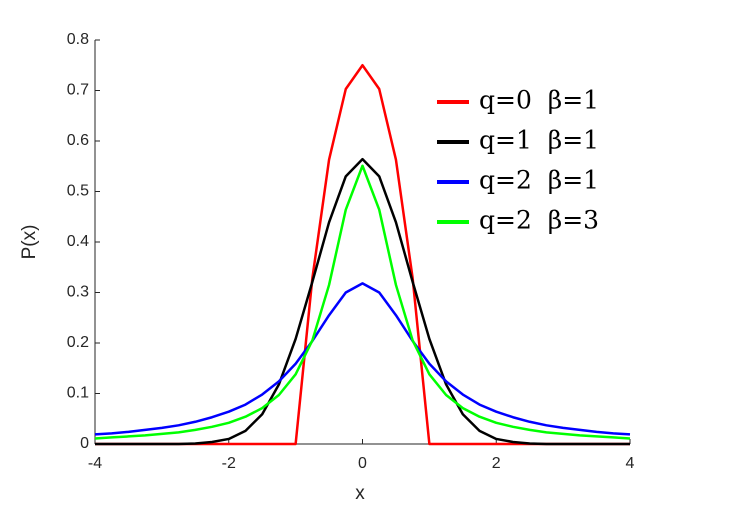 The height and width of the screenshot is (512, 729). I want to click on x-axis-label: x, so click(360, 493).